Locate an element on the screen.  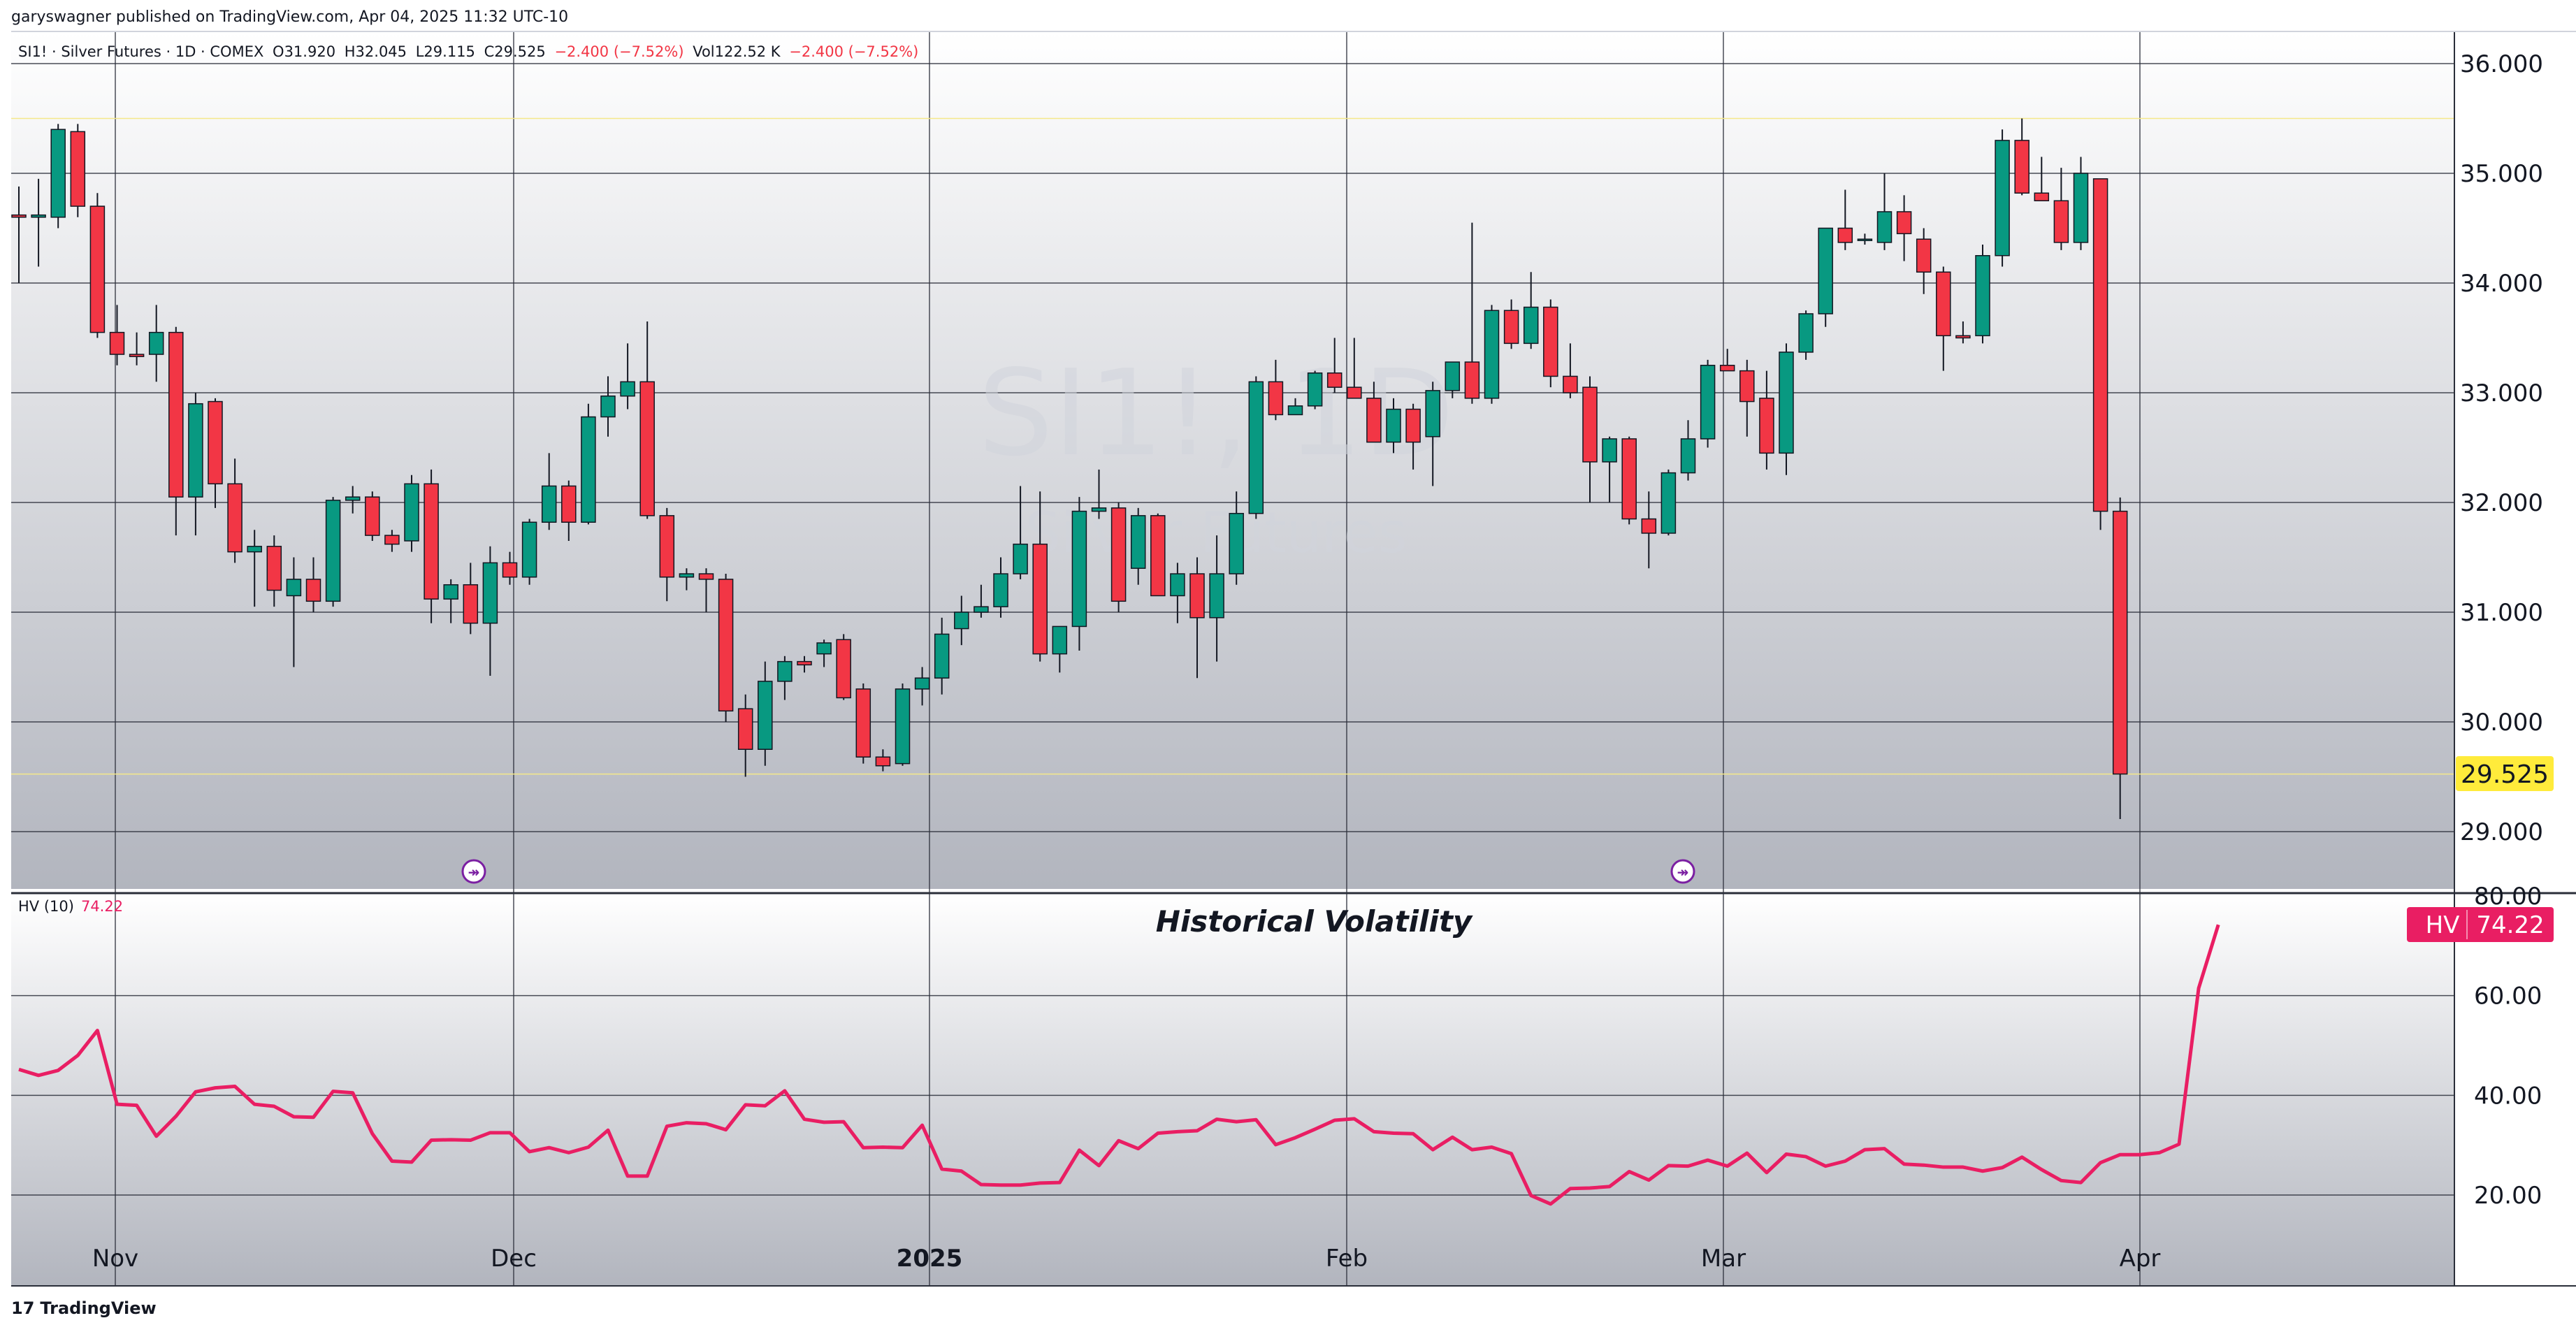
hv-legend: HV (10) 74.22 is located at coordinates (71, 906).